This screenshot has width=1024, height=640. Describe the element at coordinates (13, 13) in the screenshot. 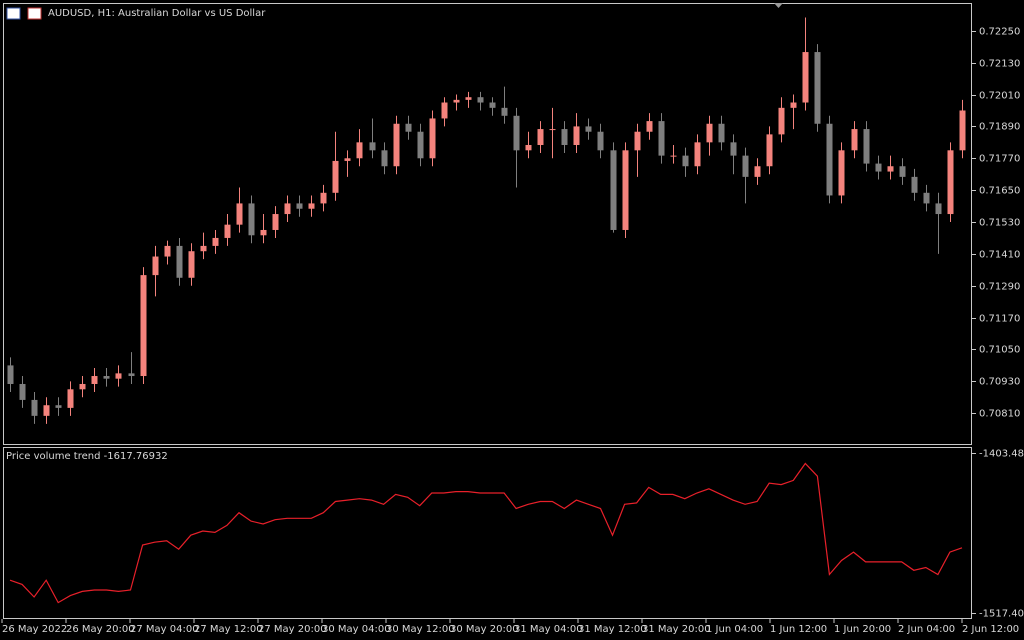

I see `icon-table` at that location.